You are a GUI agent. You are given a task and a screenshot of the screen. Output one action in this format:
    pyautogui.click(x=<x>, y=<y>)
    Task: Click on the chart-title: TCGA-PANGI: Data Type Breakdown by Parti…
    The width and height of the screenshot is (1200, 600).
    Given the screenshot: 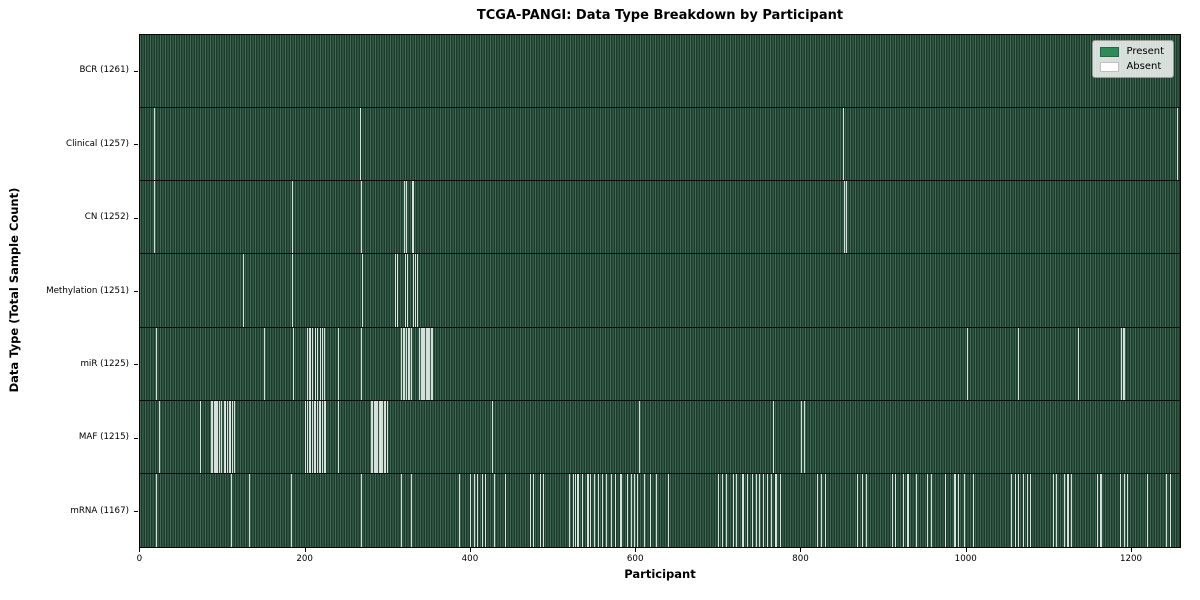 What is the action you would take?
    pyautogui.click(x=660, y=15)
    